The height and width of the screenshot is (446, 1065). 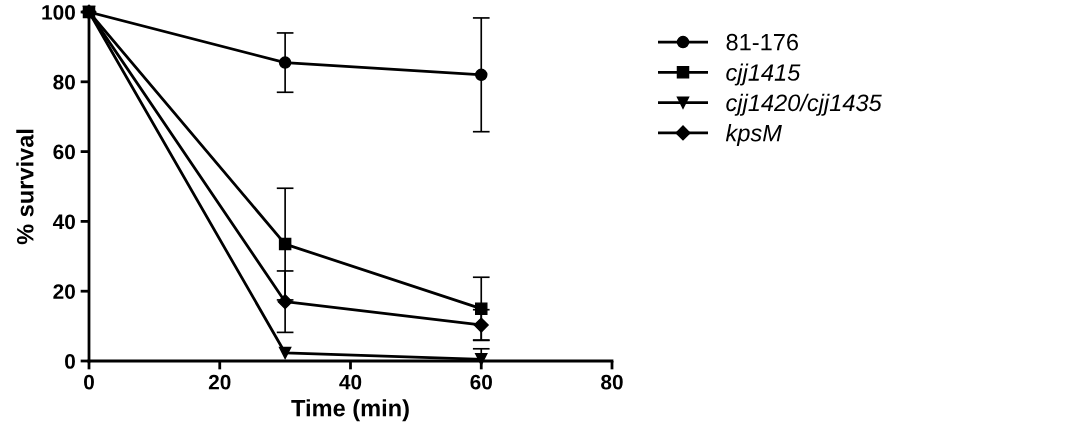 I want to click on x-axis-title: Time (min), so click(x=350, y=410).